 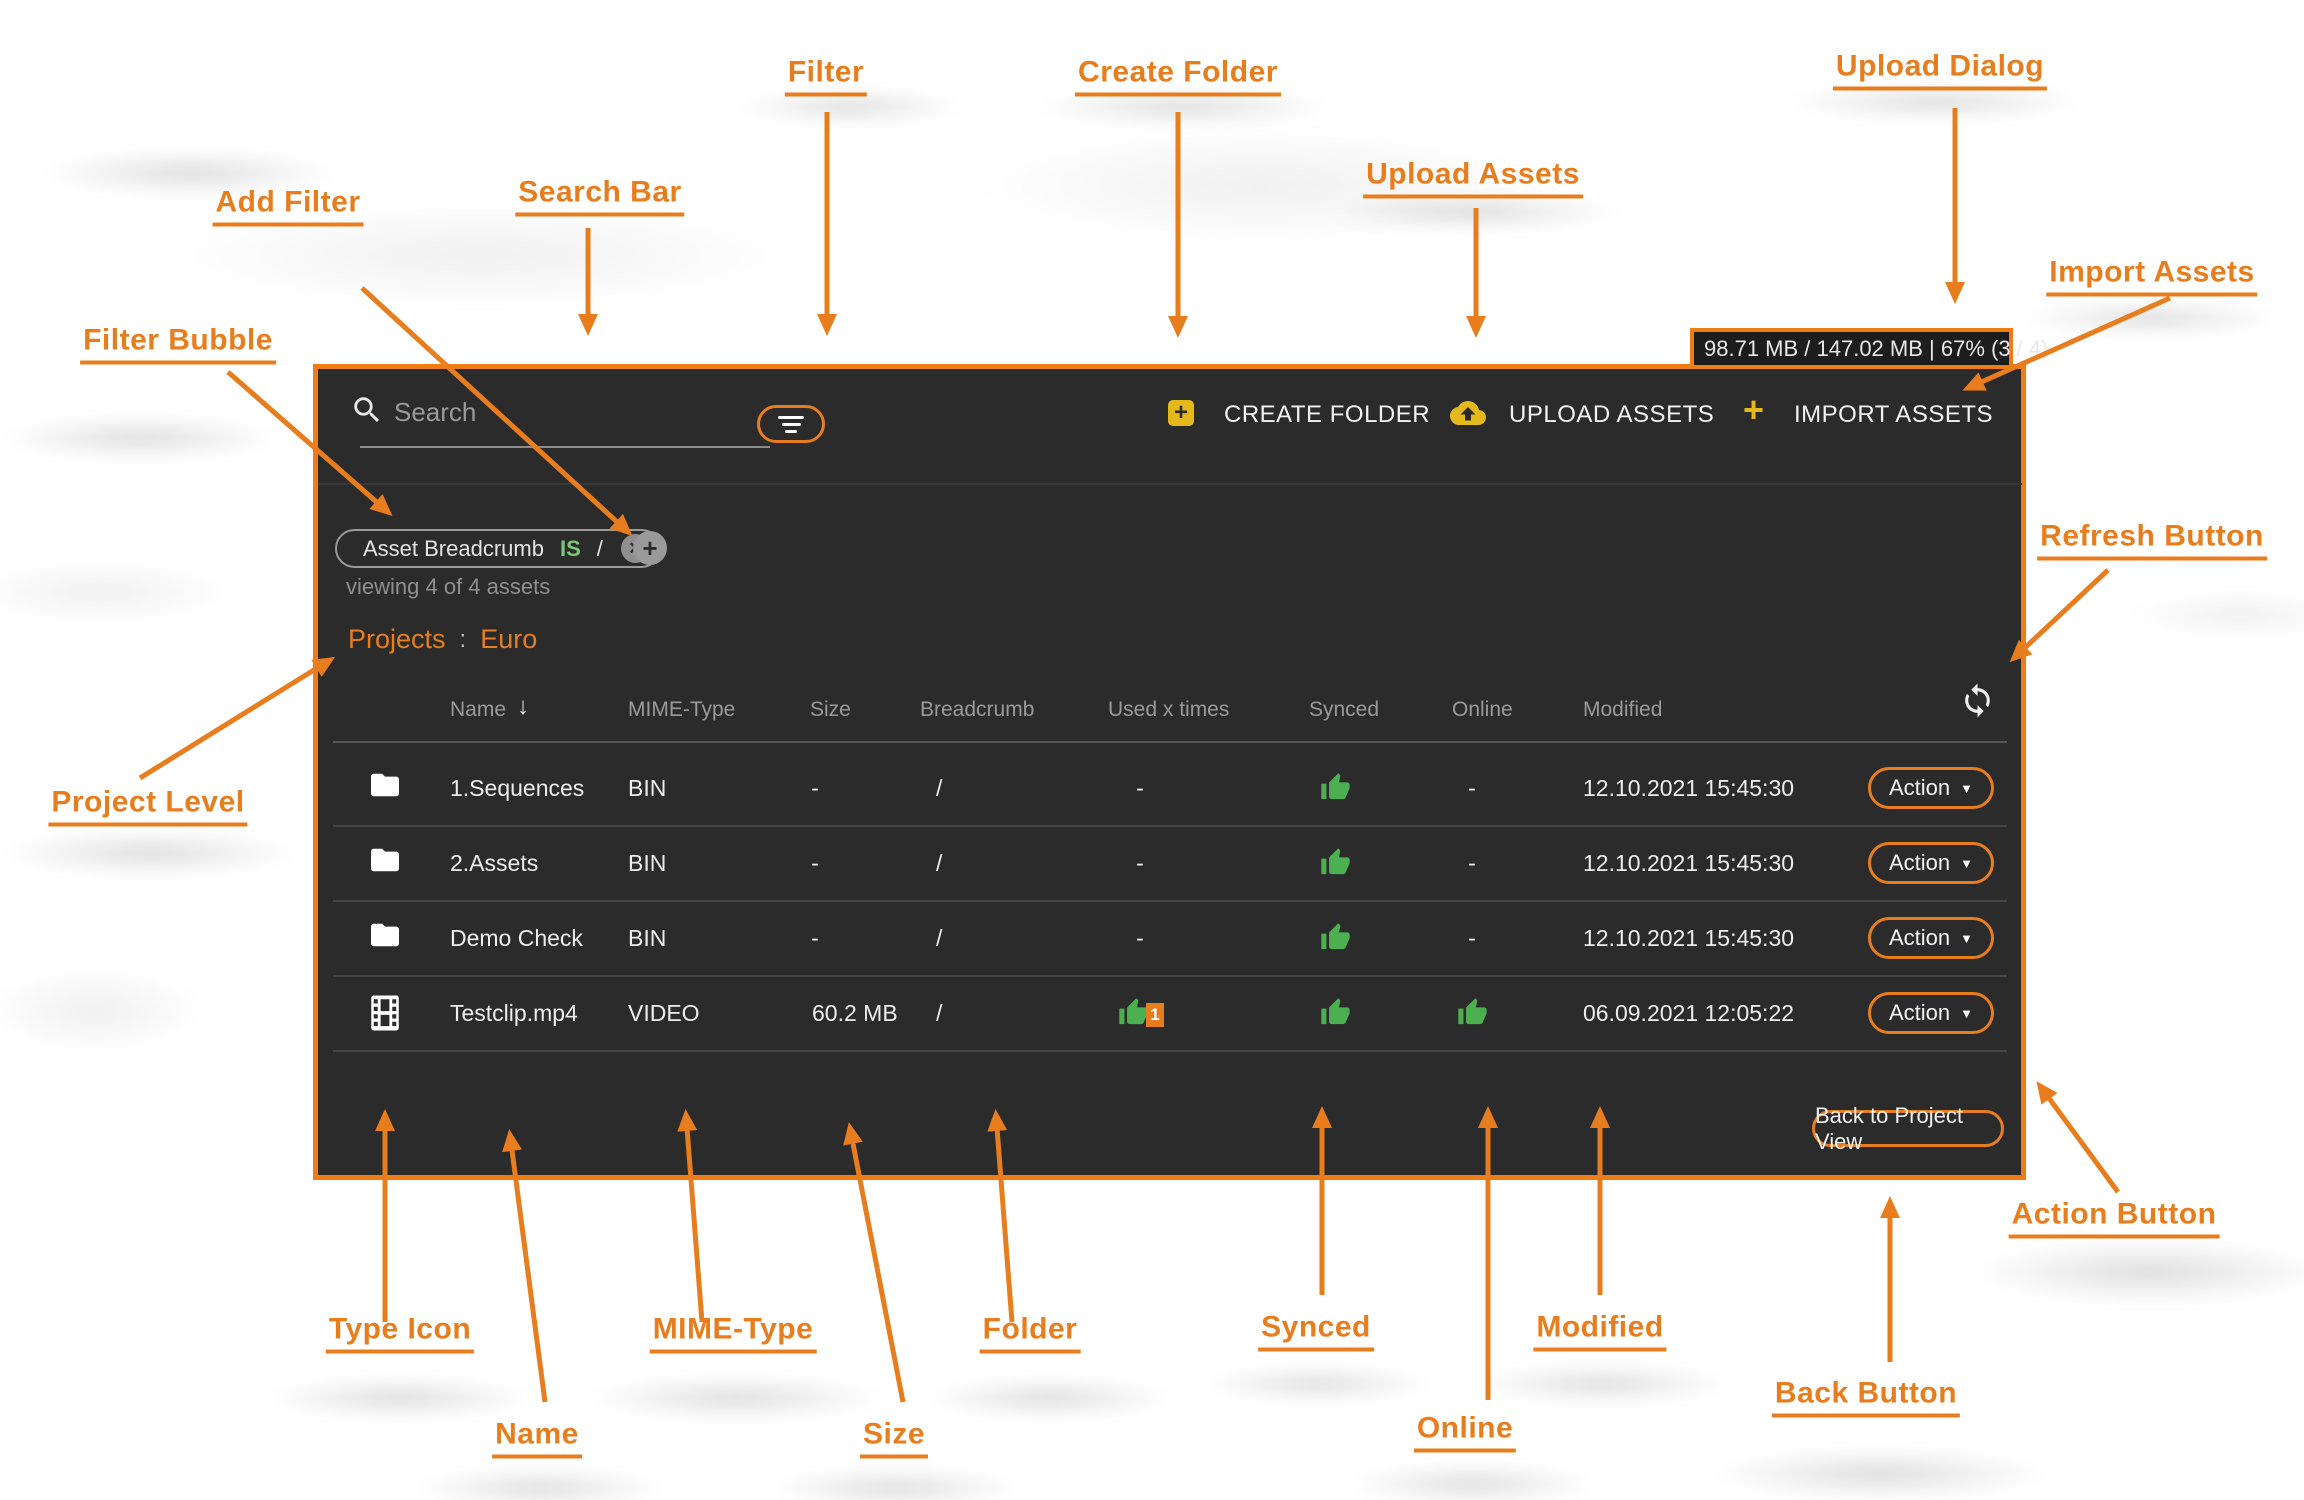 What do you see at coordinates (516, 938) in the screenshot?
I see `cell-name: Demo Check` at bounding box center [516, 938].